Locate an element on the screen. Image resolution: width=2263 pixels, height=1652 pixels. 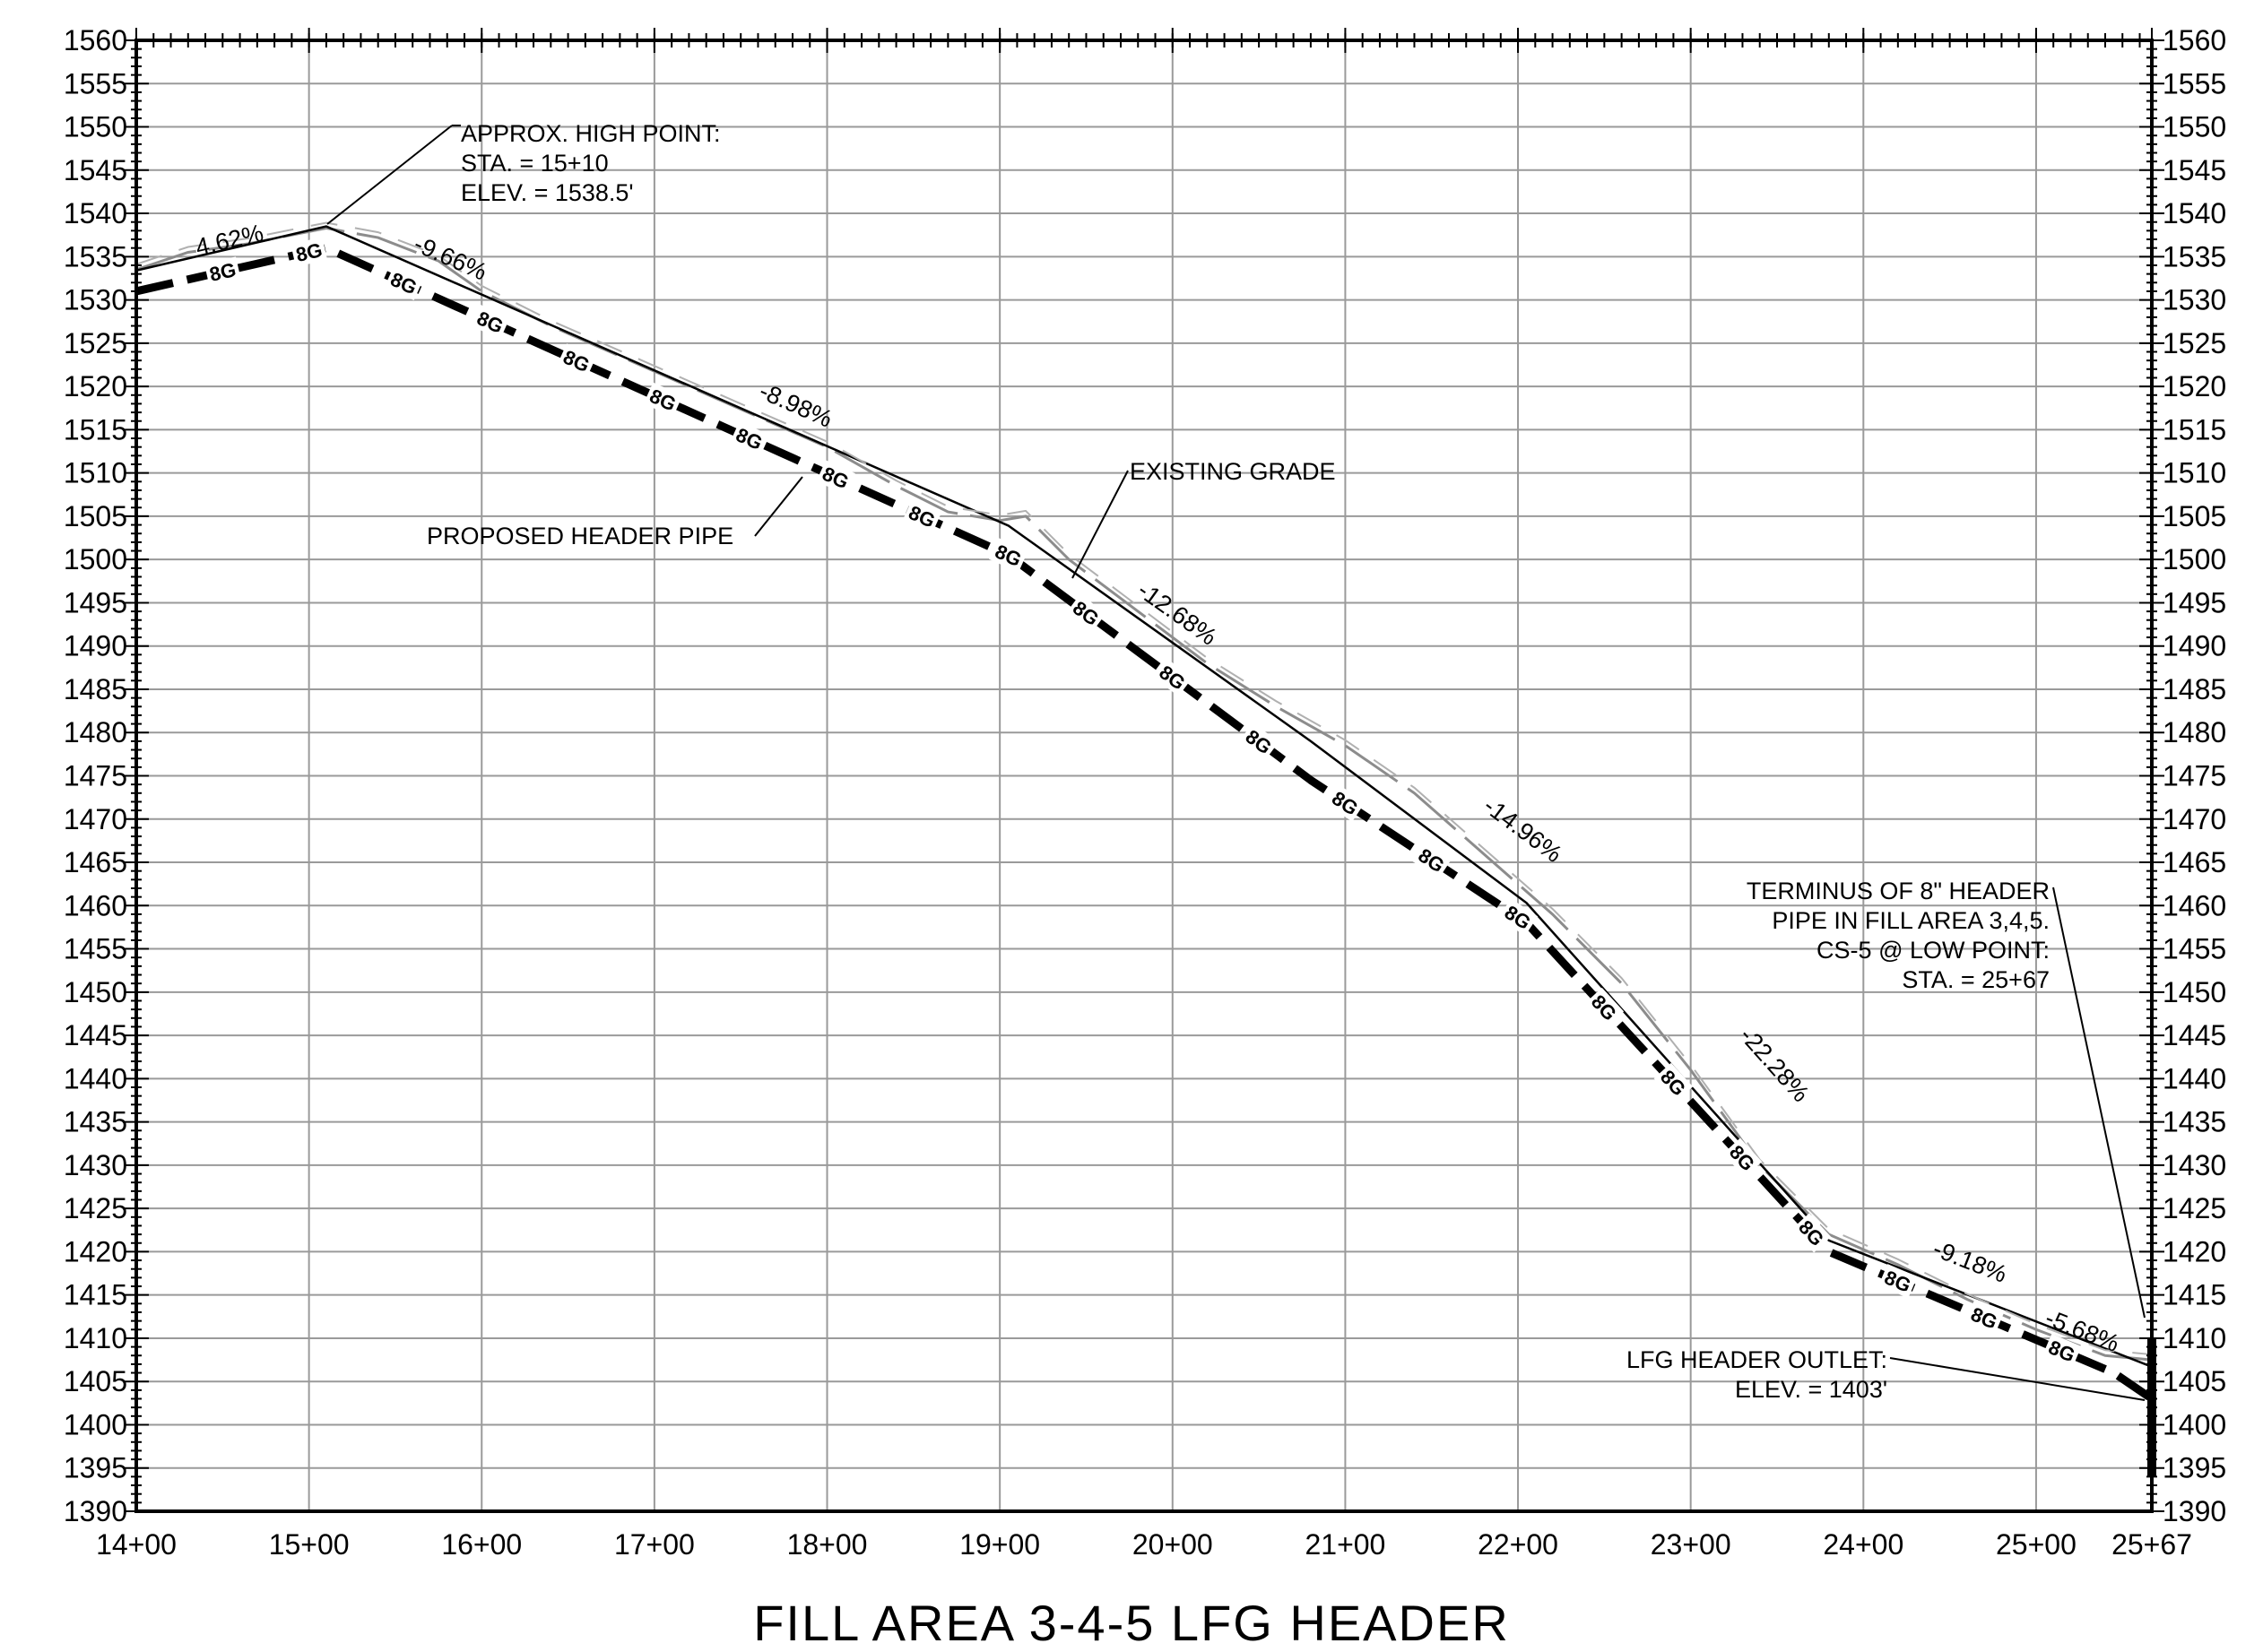
y-tick-label-left: 1390 is located at coordinates (95, 1511).